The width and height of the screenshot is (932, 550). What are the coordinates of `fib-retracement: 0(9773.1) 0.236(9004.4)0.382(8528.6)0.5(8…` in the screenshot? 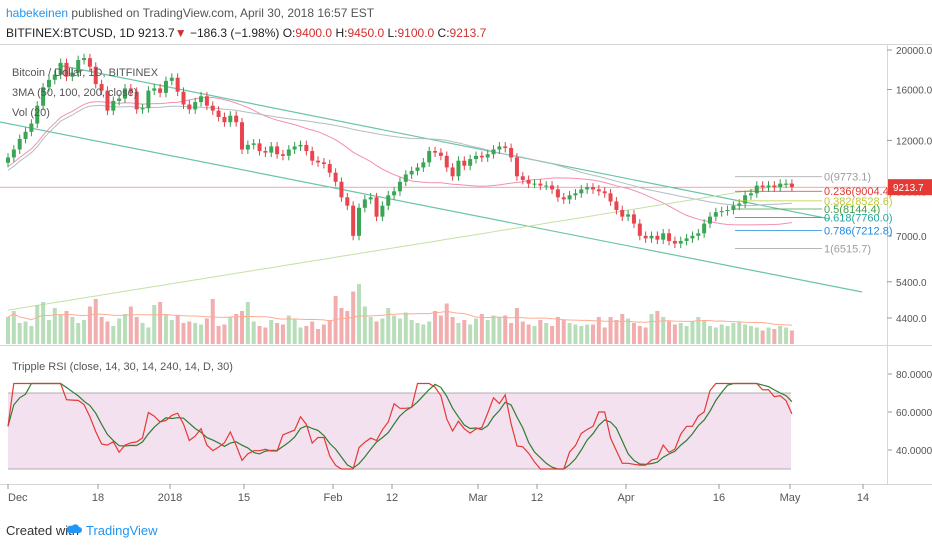 It's located at (814, 214).